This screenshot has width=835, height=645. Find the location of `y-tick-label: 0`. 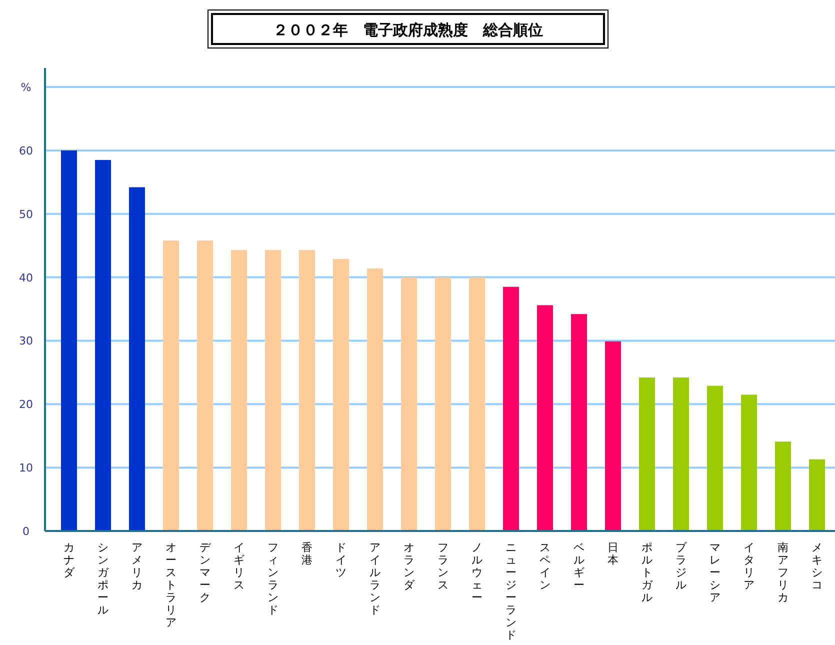

y-tick-label: 0 is located at coordinates (26, 531).